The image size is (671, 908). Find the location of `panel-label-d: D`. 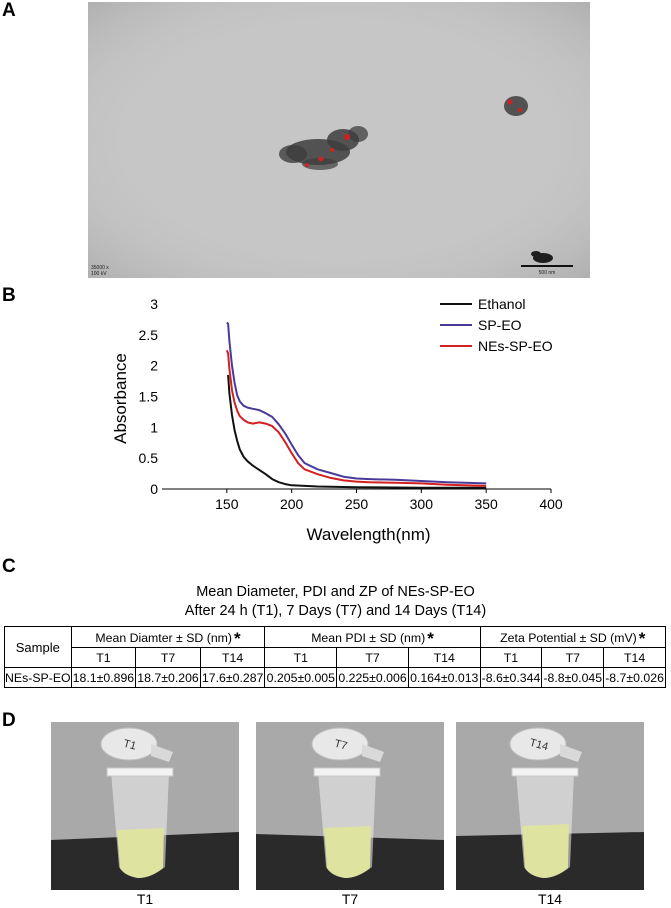

panel-label-d: D is located at coordinates (9, 720).